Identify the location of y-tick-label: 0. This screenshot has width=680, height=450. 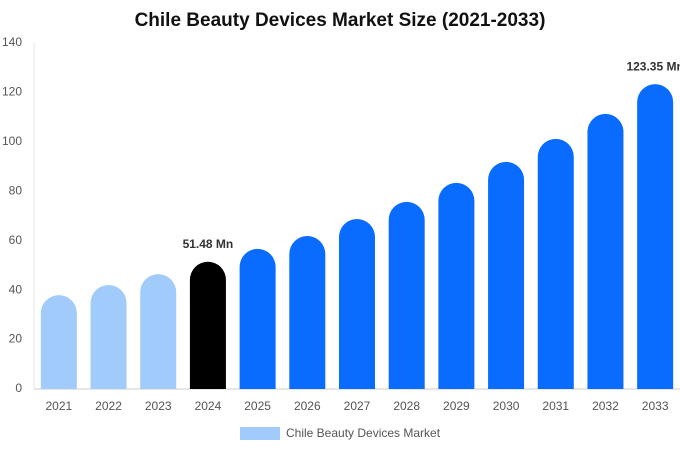
(18, 388).